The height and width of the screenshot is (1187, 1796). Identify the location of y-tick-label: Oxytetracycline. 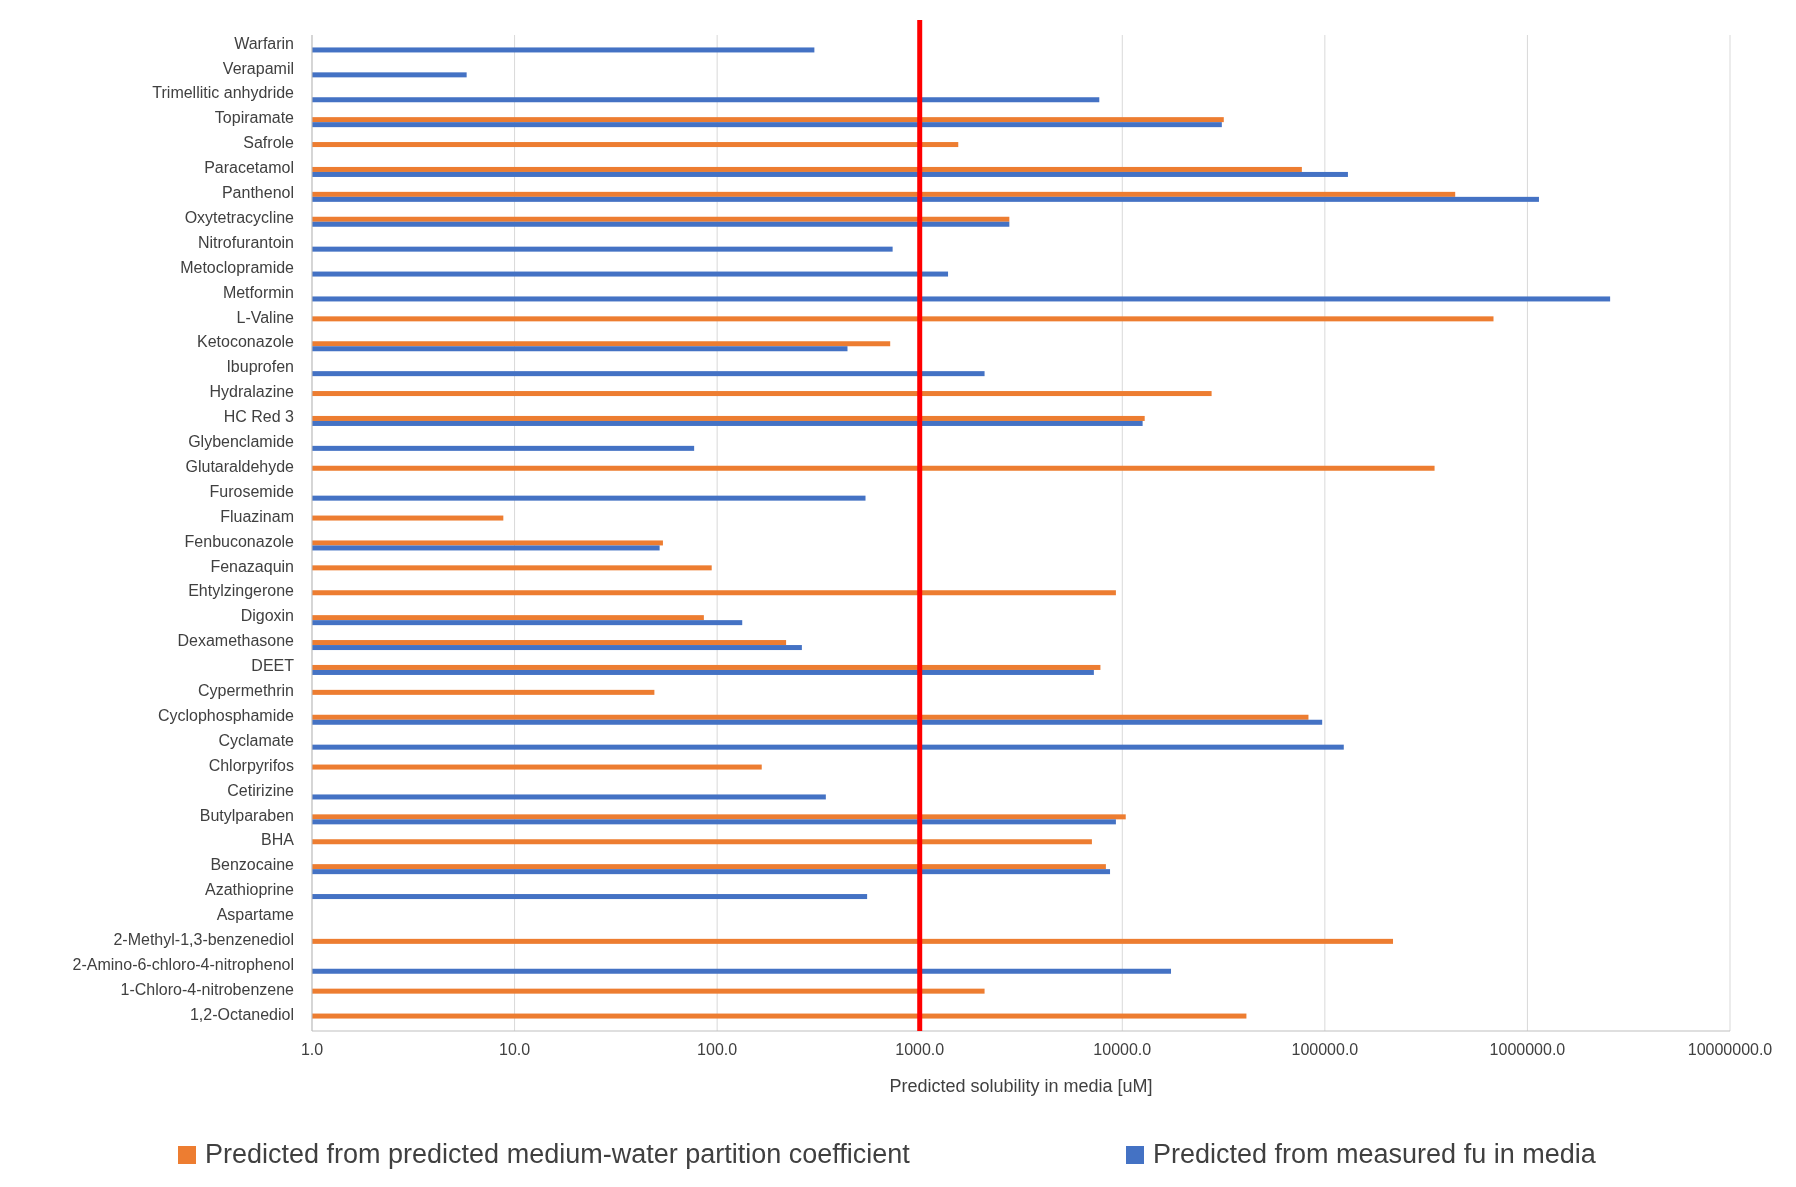
(239, 217).